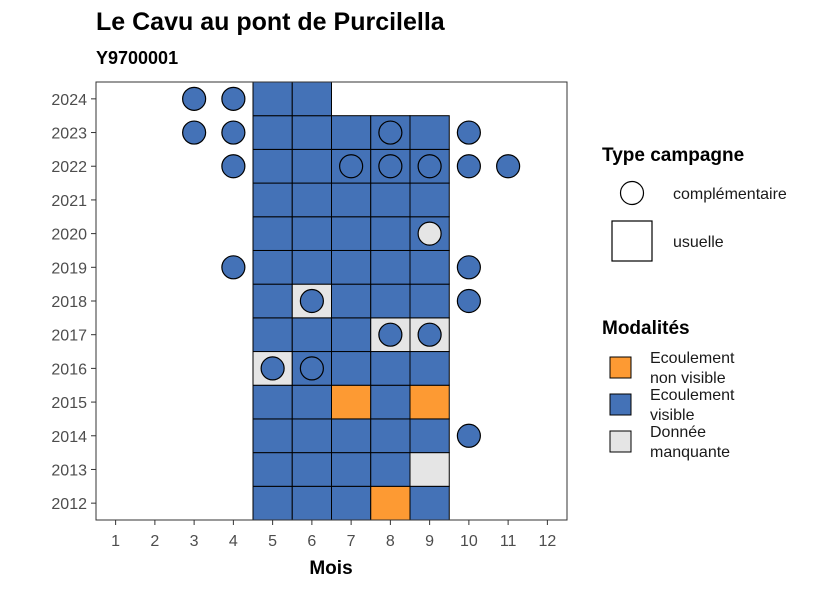  Describe the element at coordinates (69, 302) in the screenshot. I see `y-tick-label-2018: 2018` at that location.